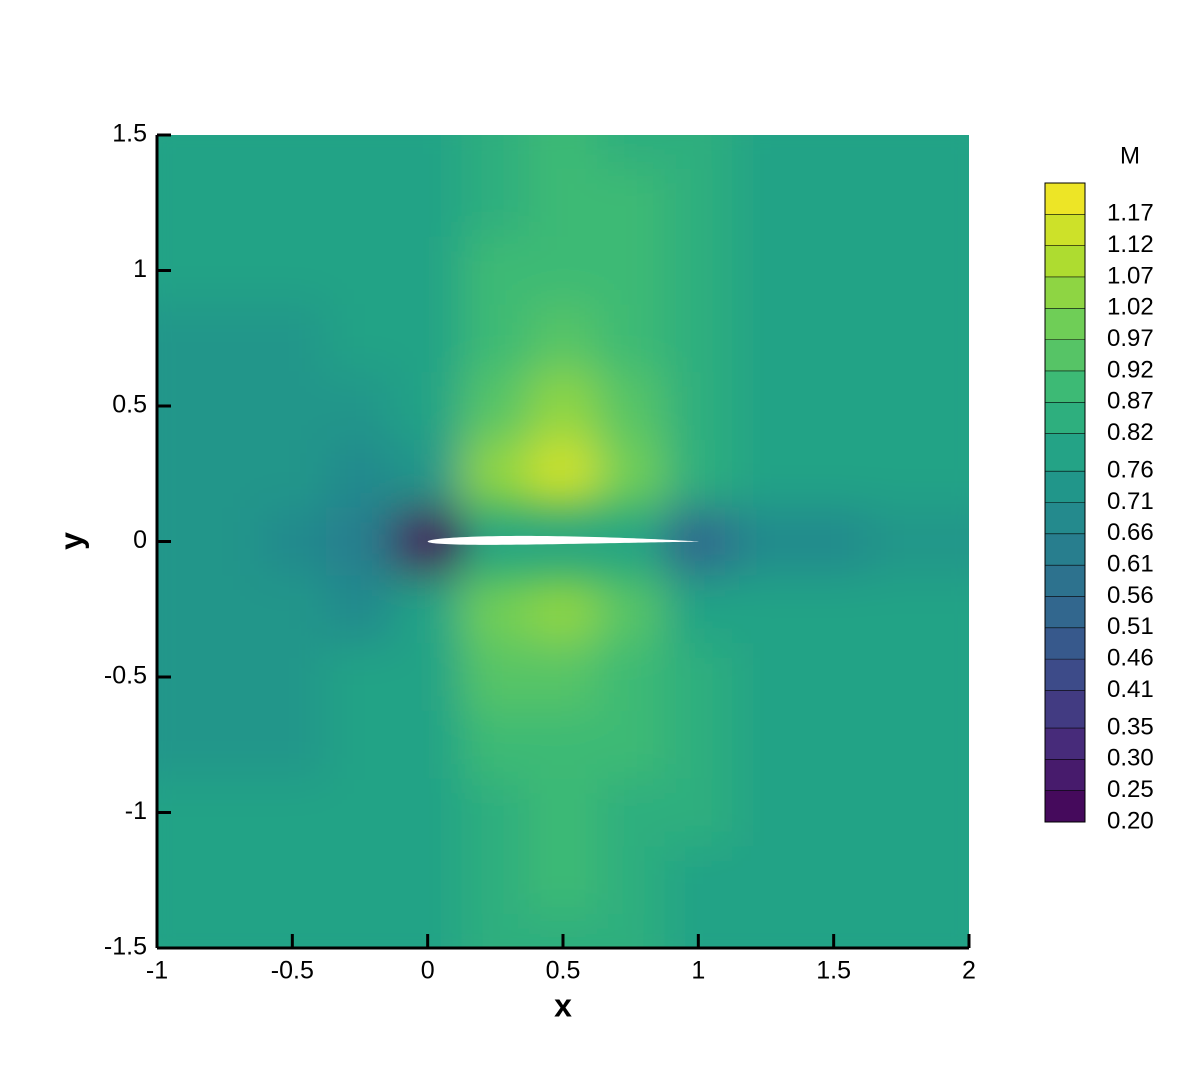 The width and height of the screenshot is (1200, 1067). I want to click on colorbar-label: 0.35, so click(1130, 726).